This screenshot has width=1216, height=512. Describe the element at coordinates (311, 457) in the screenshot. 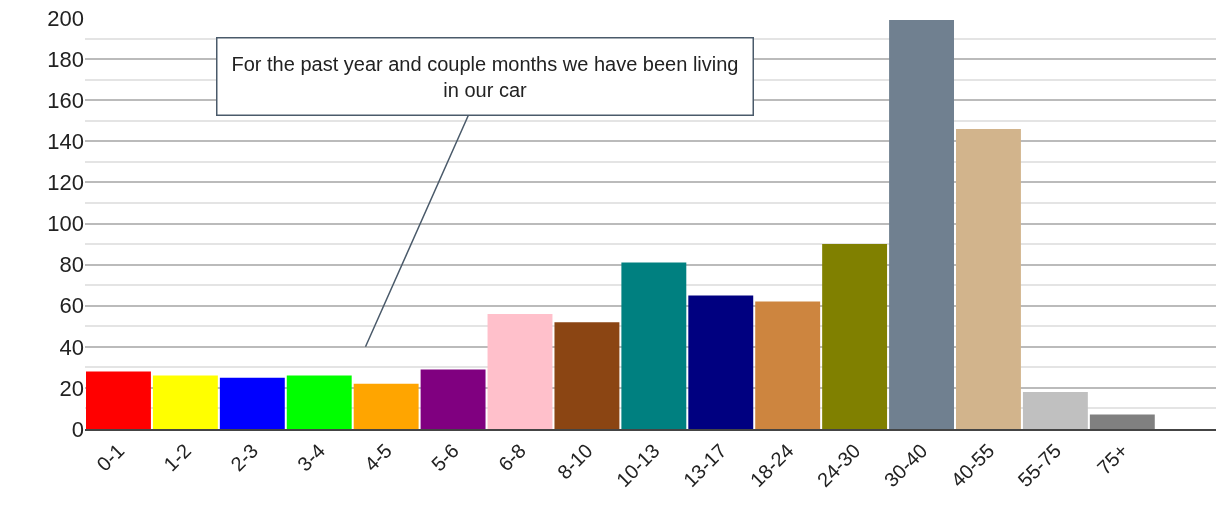

I see `x-tick-label: 3-4` at that location.